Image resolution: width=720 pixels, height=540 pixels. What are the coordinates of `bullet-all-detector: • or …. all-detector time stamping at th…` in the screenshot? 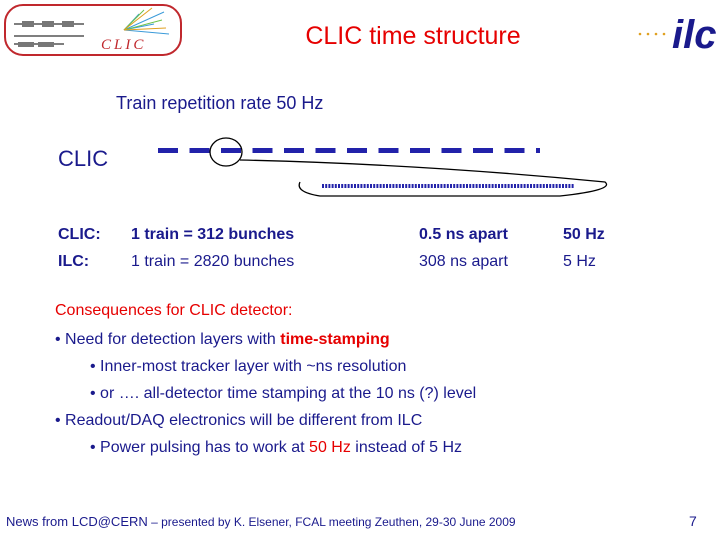 It's located at (283, 393).